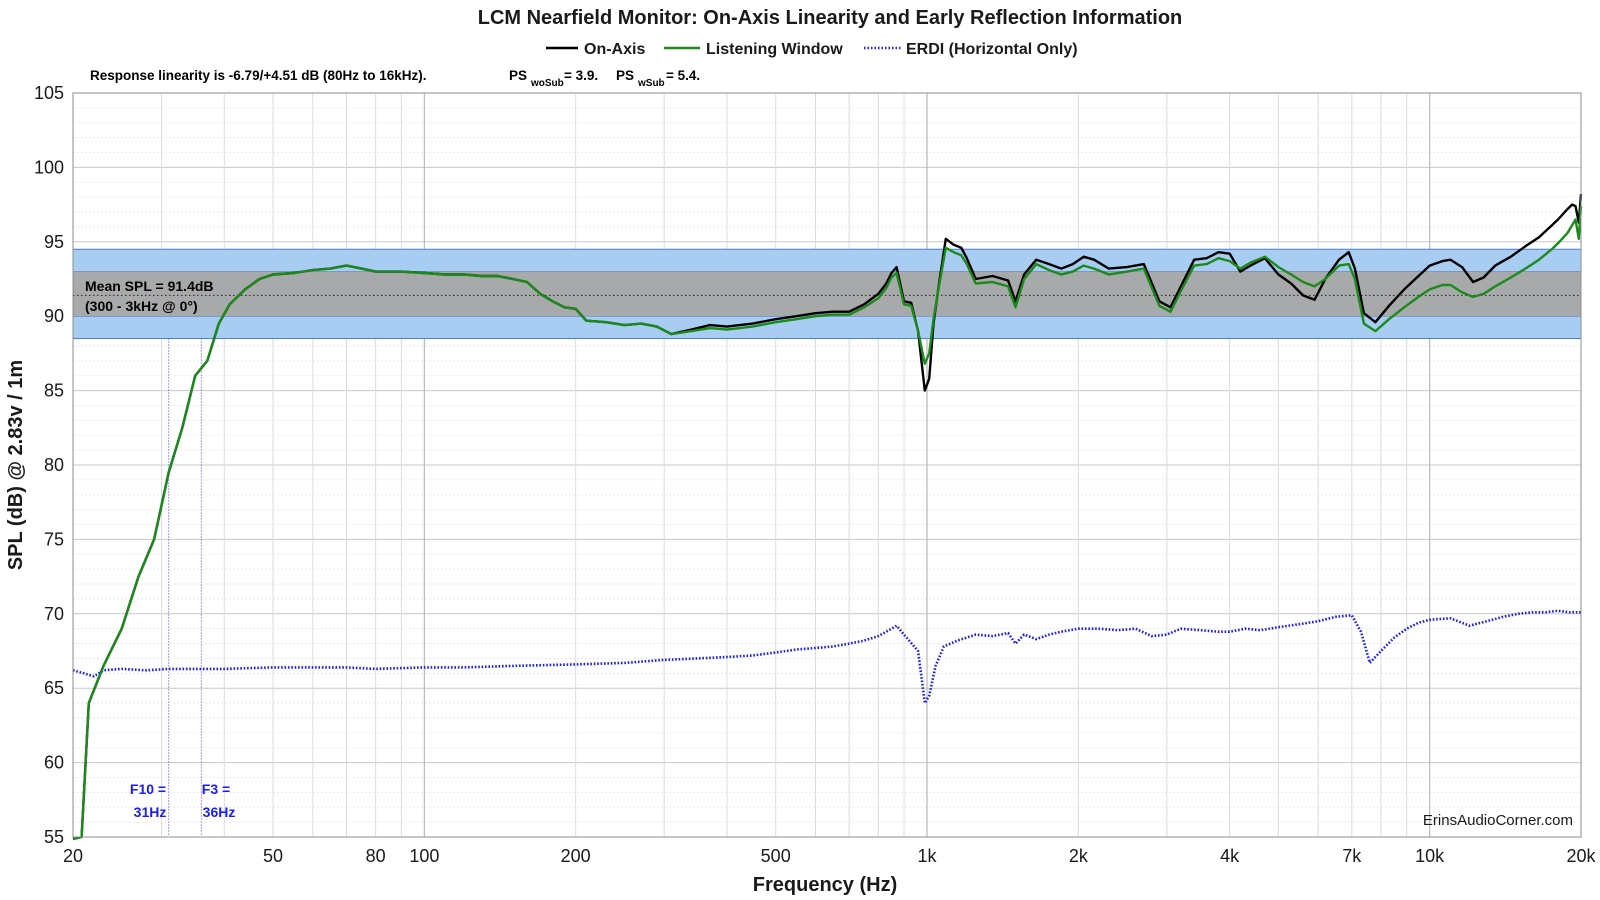  Describe the element at coordinates (54, 242) in the screenshot. I see `y-tick-label: 95` at that location.